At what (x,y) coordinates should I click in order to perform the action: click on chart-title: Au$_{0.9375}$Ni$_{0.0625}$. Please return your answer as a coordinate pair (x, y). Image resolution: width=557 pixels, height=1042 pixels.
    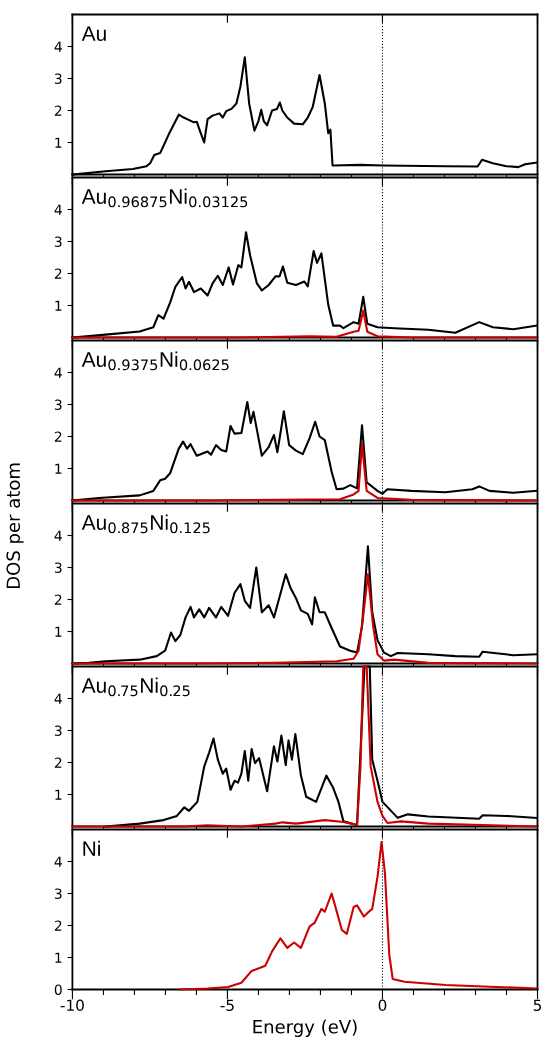
    Looking at the image, I should click on (155, 361).